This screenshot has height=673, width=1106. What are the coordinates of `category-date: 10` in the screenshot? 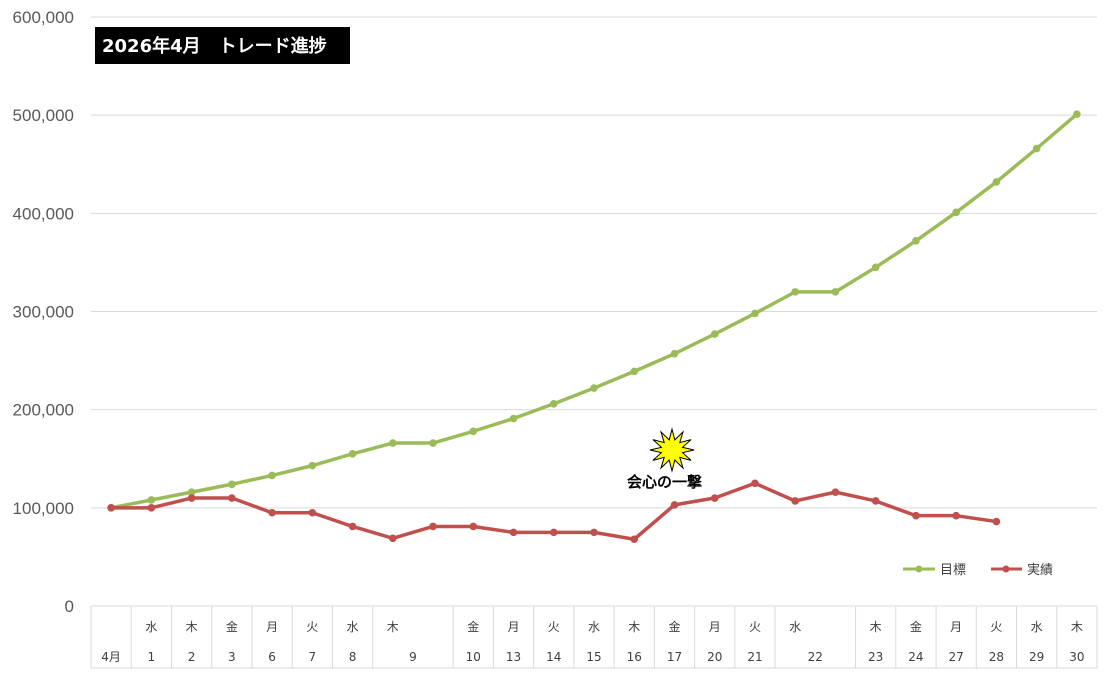 It's located at (473, 657).